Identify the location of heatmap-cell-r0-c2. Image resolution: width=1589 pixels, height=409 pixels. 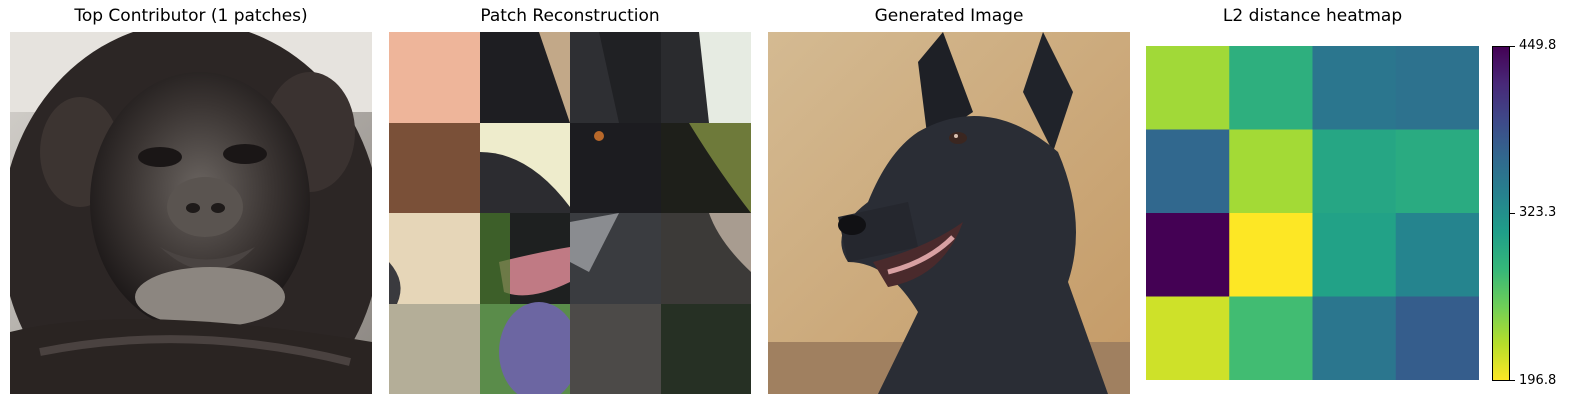
(1354, 88).